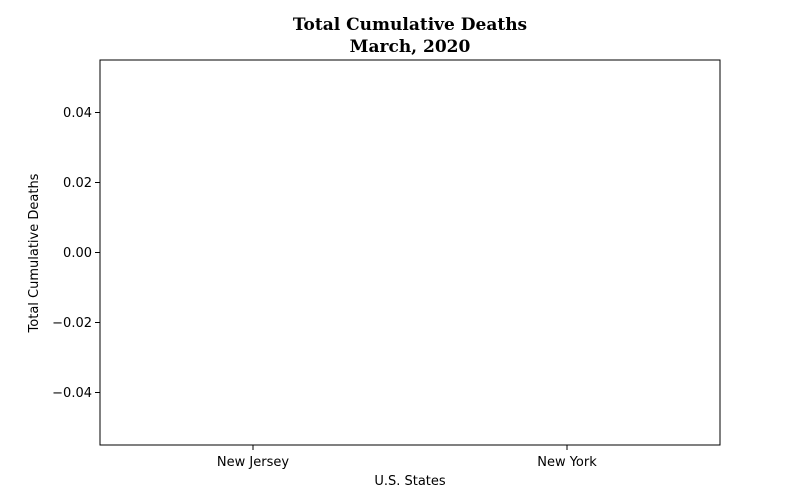 Image resolution: width=800 pixels, height=500 pixels. What do you see at coordinates (34, 253) in the screenshot?
I see `y-axis-label: Total Cumulative Deaths` at bounding box center [34, 253].